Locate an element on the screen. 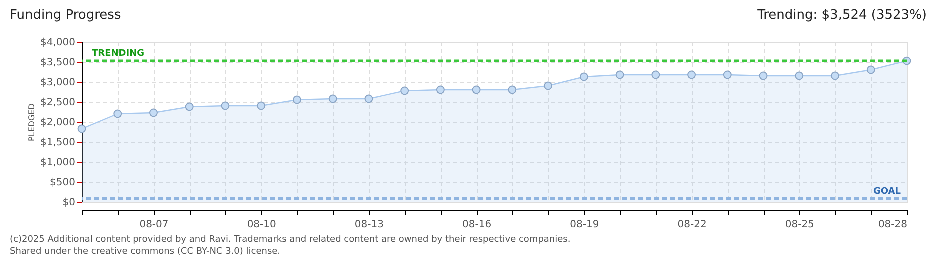 The height and width of the screenshot is (270, 940). text: (c)2025 Additional content provided by and Ravi. Trademarks and related content are owned by their respective companies. is located at coordinates (290, 240).